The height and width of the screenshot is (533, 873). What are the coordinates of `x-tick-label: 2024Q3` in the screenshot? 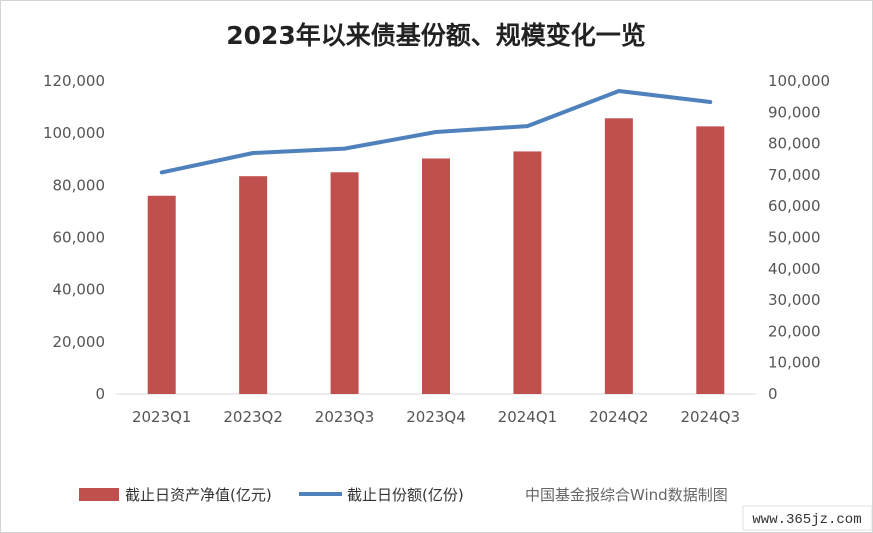 It's located at (711, 417).